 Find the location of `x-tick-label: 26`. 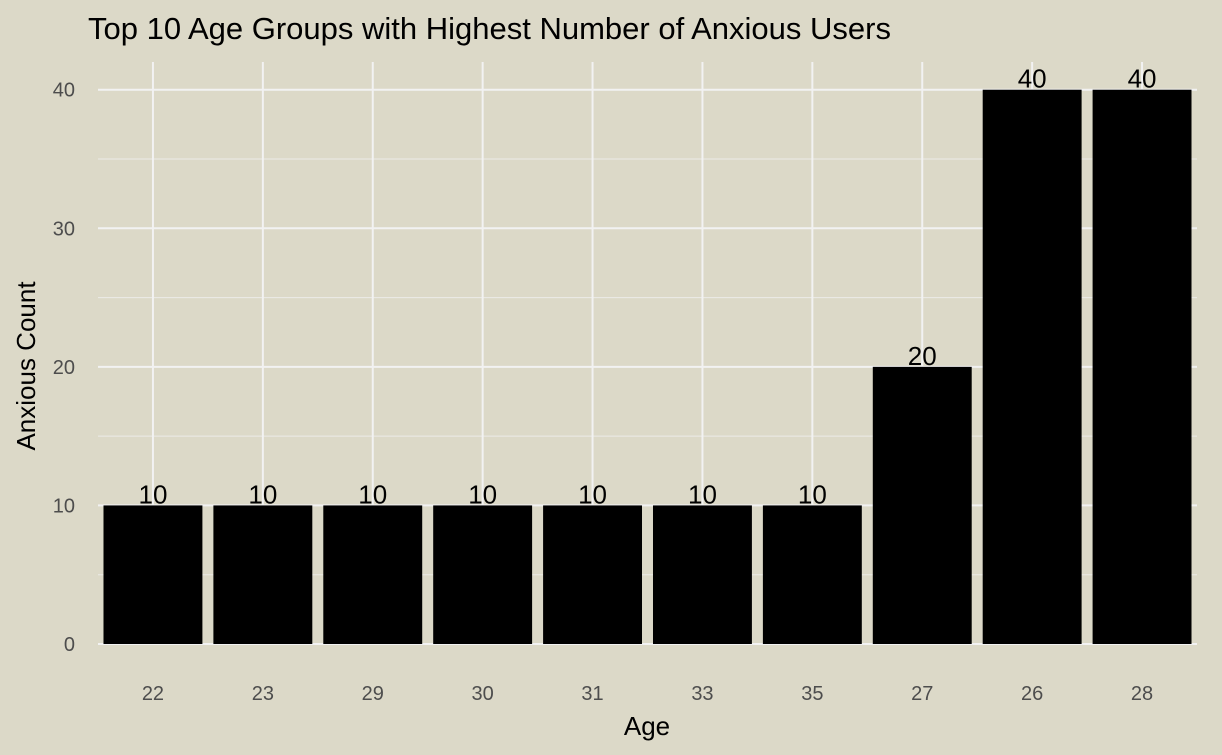

x-tick-label: 26 is located at coordinates (1032, 694).